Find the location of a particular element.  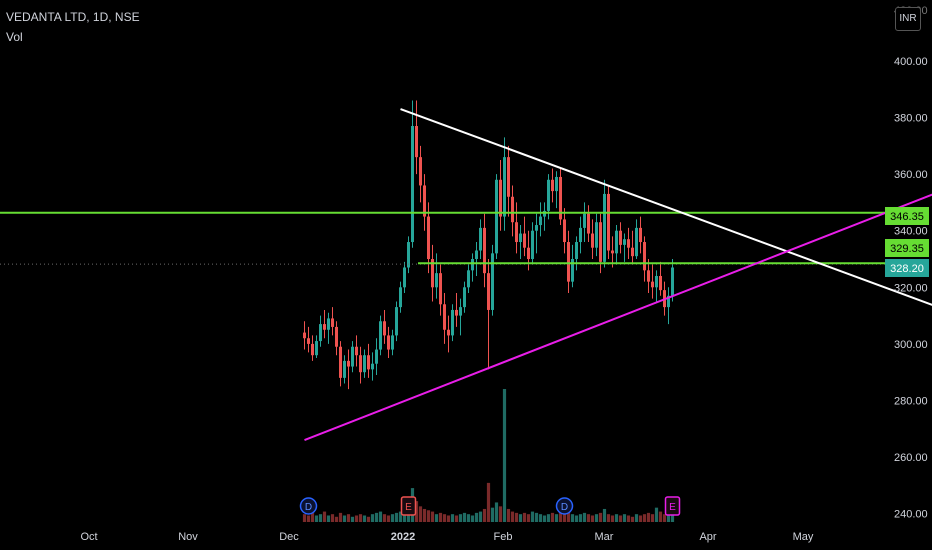

y-tick-label: 260.00 is located at coordinates (911, 458).